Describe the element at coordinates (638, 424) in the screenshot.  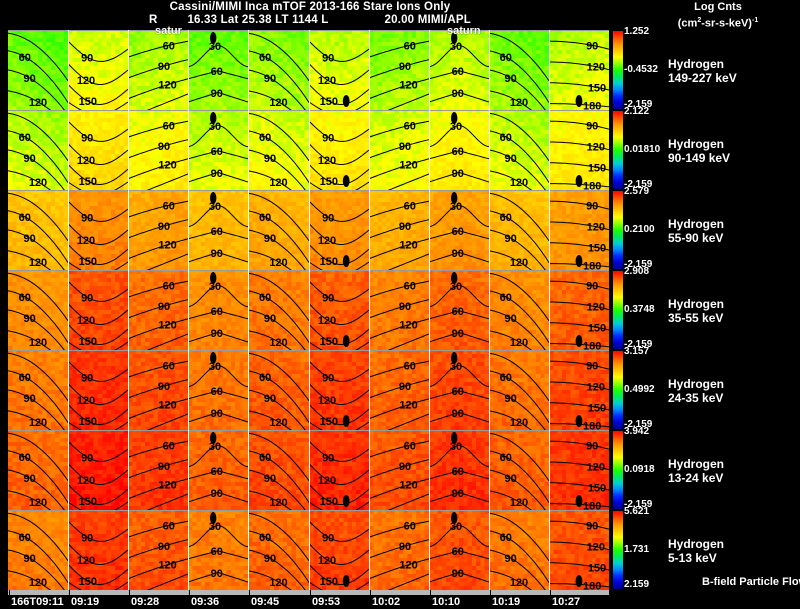
I see `colorbar-min-value: -2.159` at that location.